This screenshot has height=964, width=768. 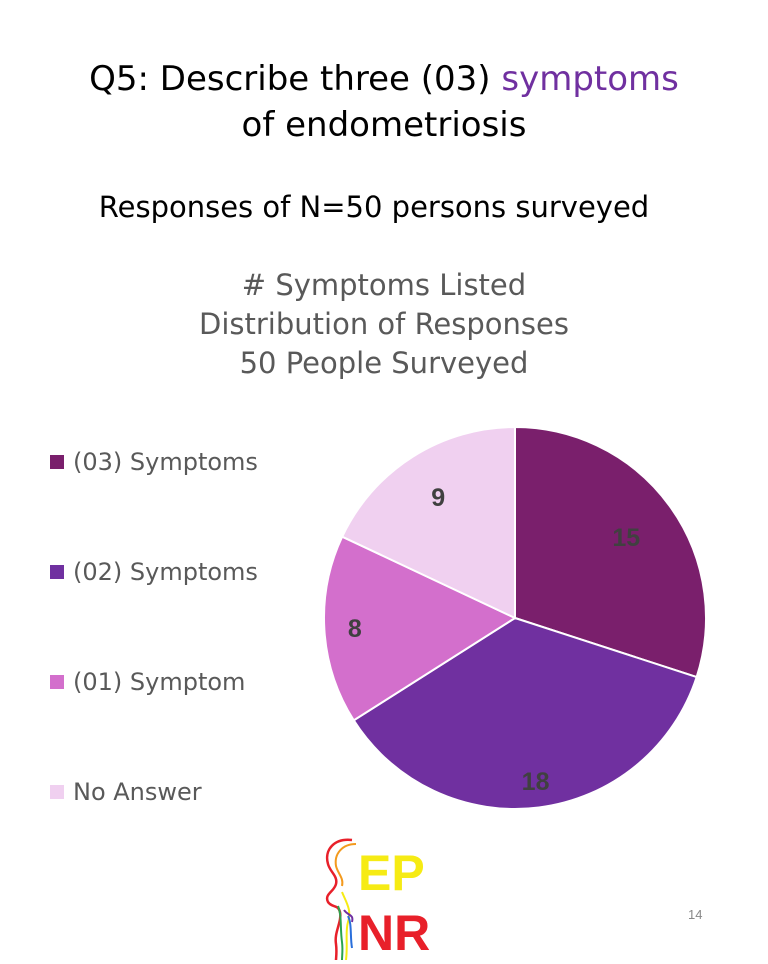 I want to click on legend-label: (02) Symptoms, so click(x=165, y=572).